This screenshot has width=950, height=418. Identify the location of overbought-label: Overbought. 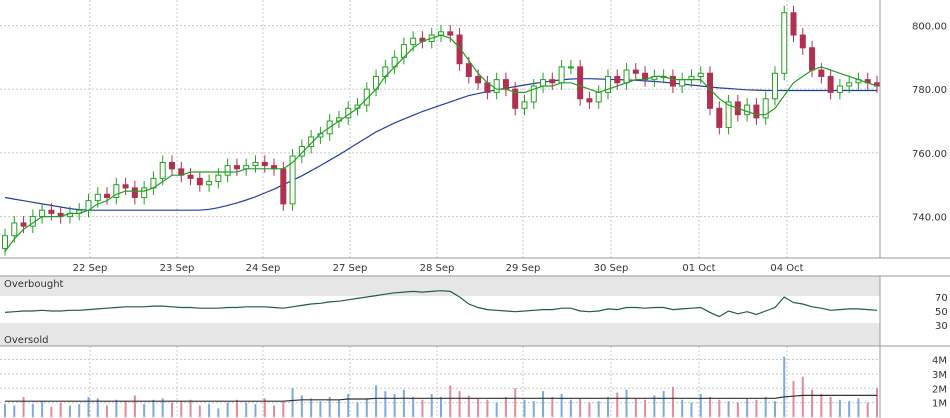
(34, 284).